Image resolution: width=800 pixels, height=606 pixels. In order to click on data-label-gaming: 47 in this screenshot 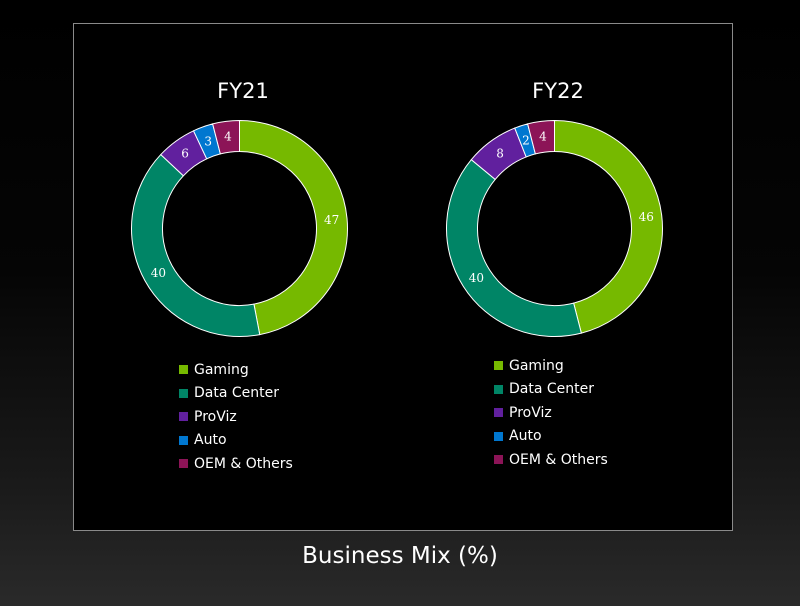, I will do `click(331, 220)`.